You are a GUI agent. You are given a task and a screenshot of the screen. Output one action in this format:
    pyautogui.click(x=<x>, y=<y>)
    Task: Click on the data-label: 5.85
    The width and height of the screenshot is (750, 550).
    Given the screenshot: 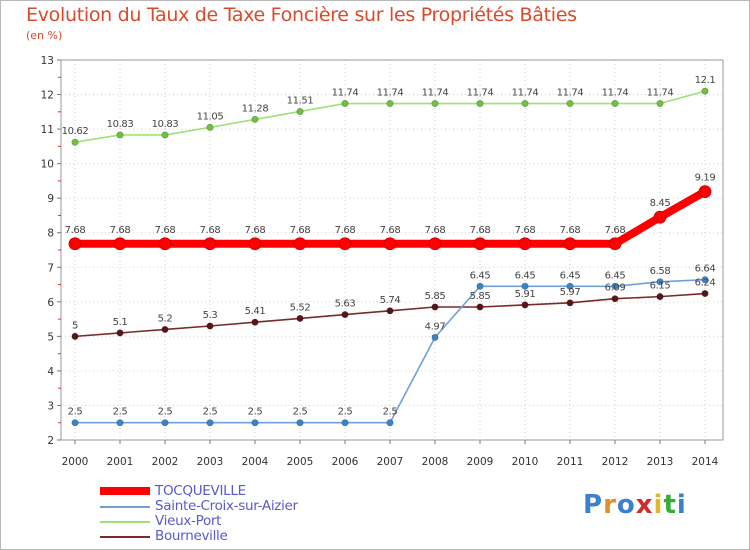 What is the action you would take?
    pyautogui.click(x=435, y=296)
    